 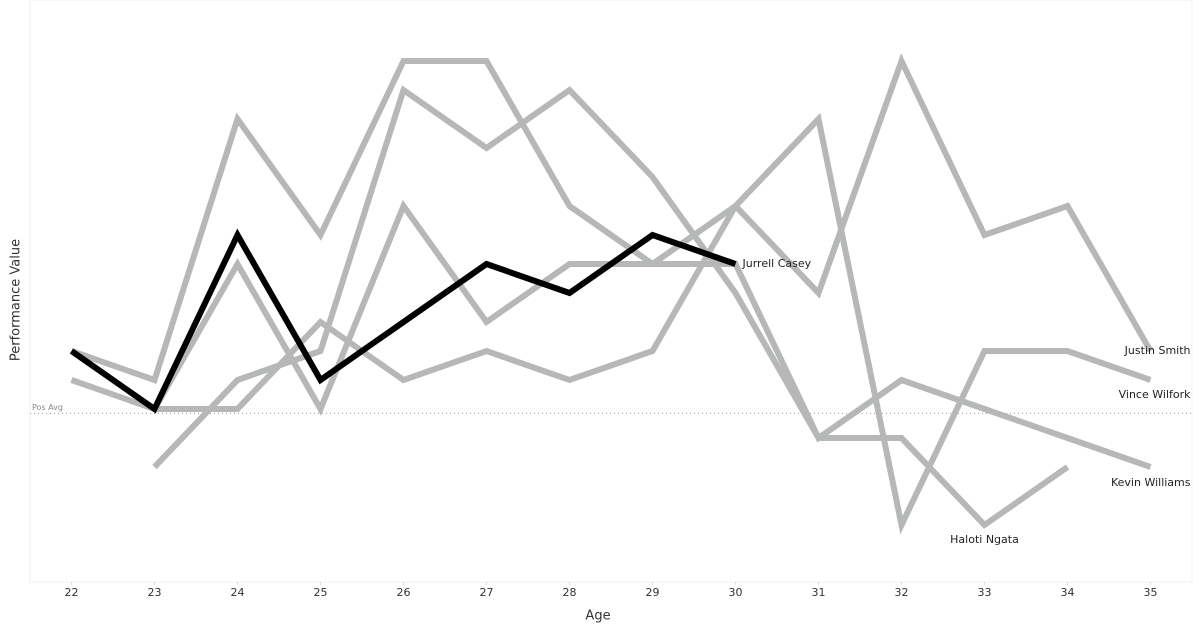 I want to click on x-tick-label: 35, so click(x=1151, y=592).